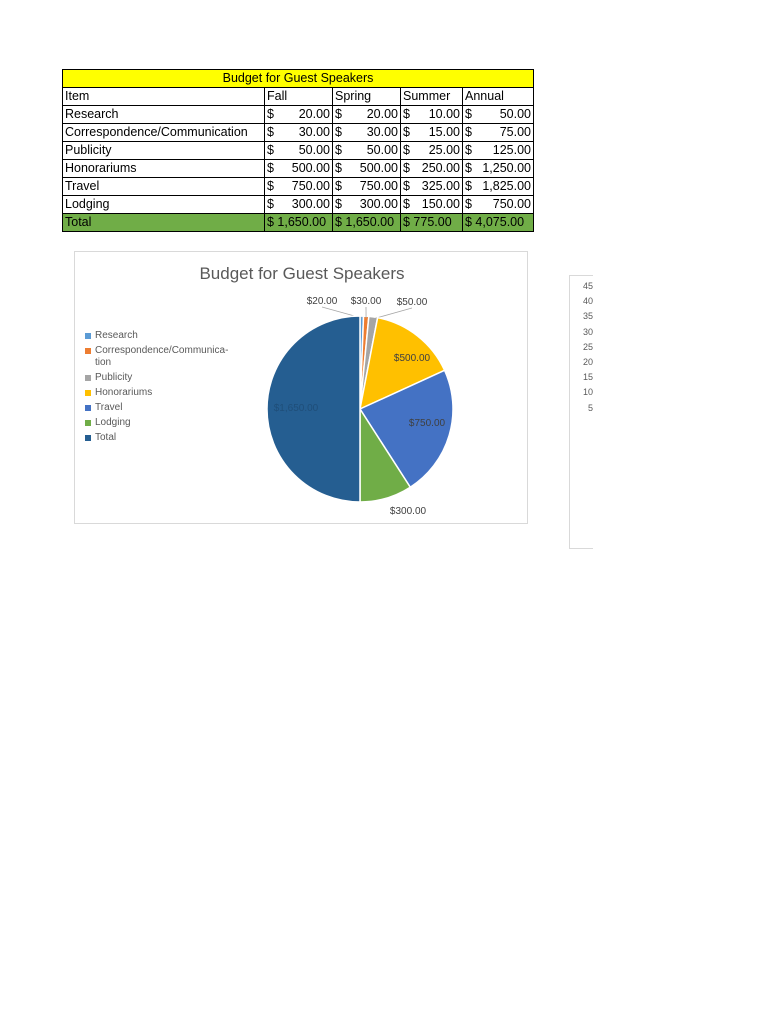 This screenshot has height=1024, width=768. What do you see at coordinates (515, 132) in the screenshot?
I see `amount: 75.00` at bounding box center [515, 132].